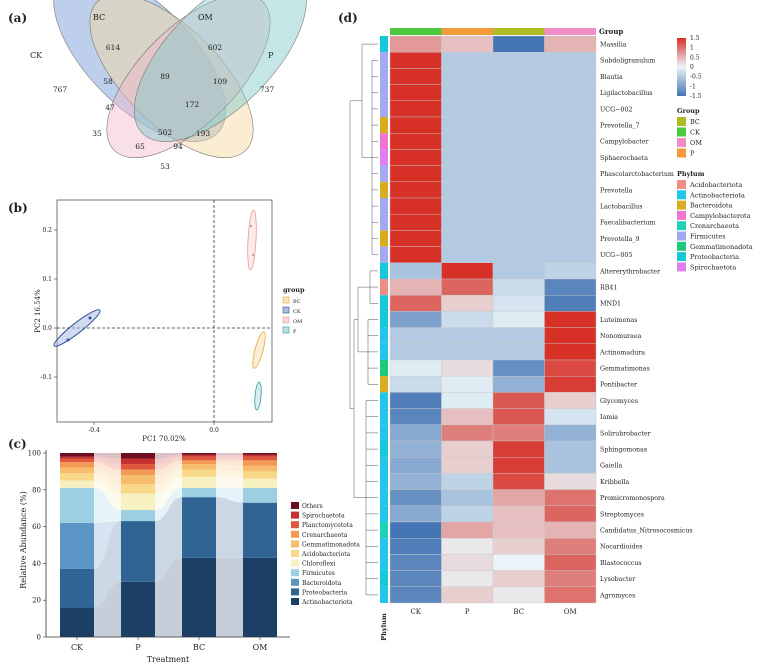 The image size is (764, 669). Describe the element at coordinates (322, 583) in the screenshot. I see `bar-legend-label: Bacteroidota` at that location.